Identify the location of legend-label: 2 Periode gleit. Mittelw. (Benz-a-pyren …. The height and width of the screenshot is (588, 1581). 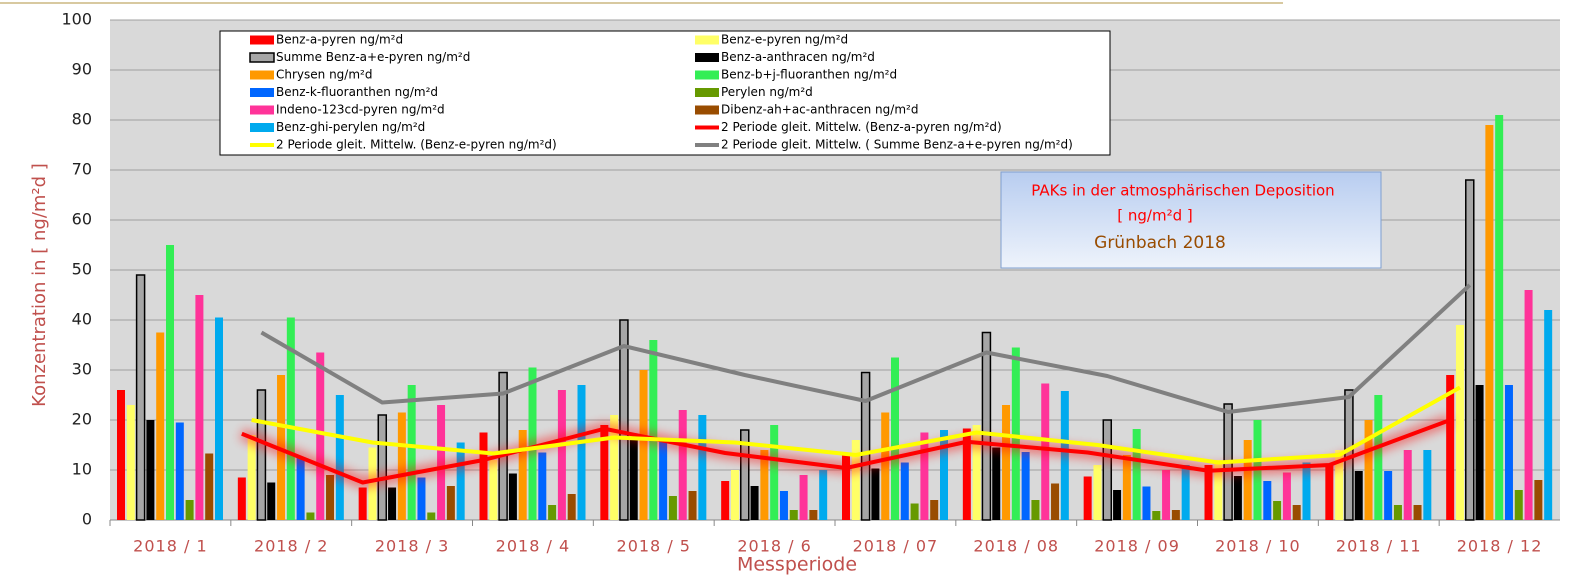
(861, 127).